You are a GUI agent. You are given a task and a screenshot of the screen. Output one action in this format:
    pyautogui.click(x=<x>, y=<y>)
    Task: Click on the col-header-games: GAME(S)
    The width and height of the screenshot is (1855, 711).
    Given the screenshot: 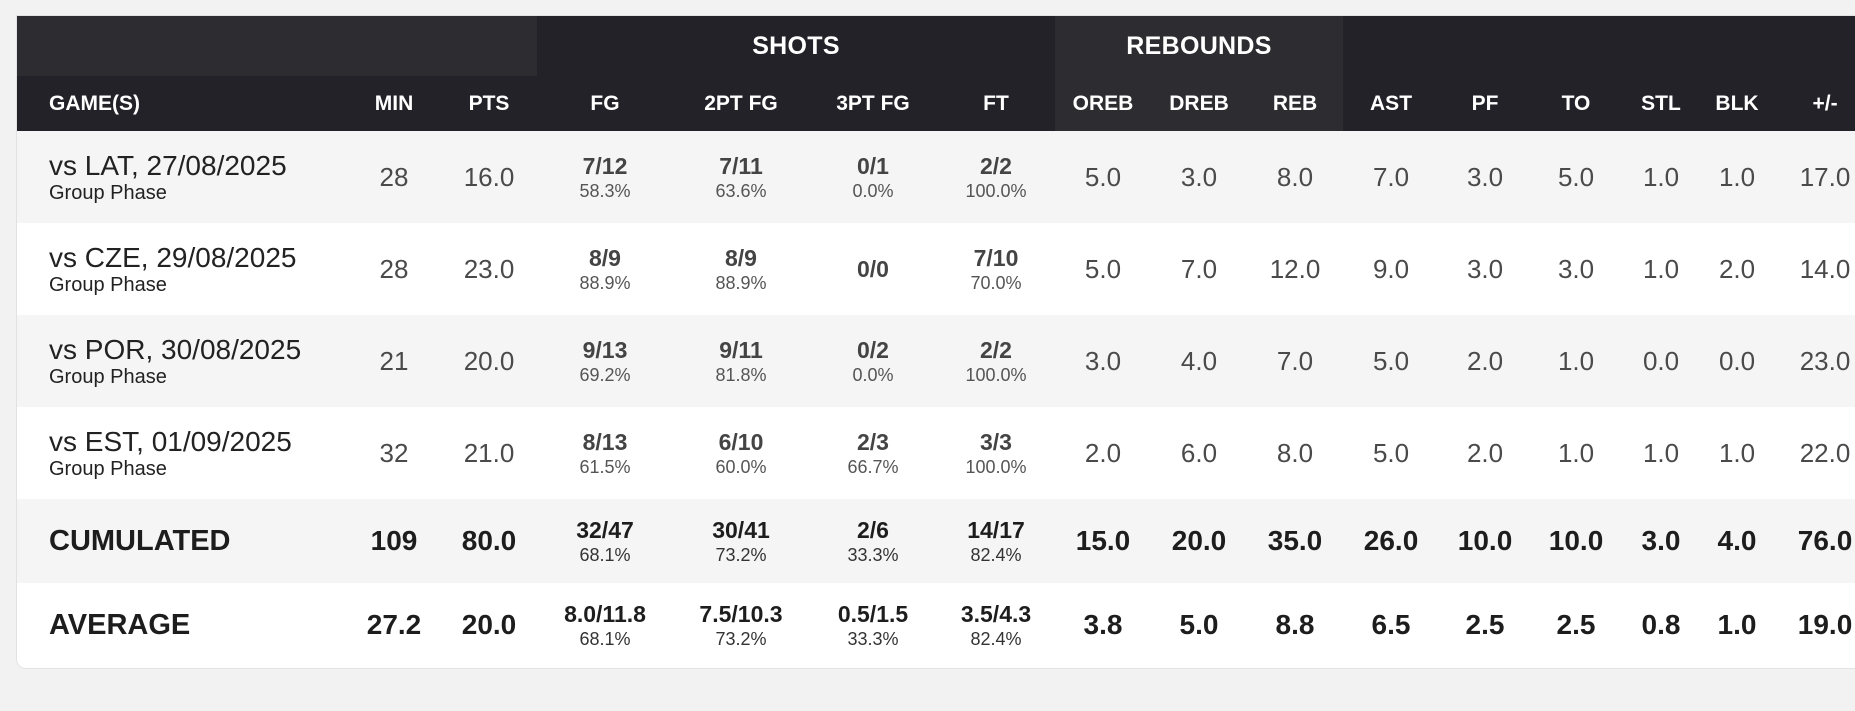 What is the action you would take?
    pyautogui.click(x=182, y=103)
    